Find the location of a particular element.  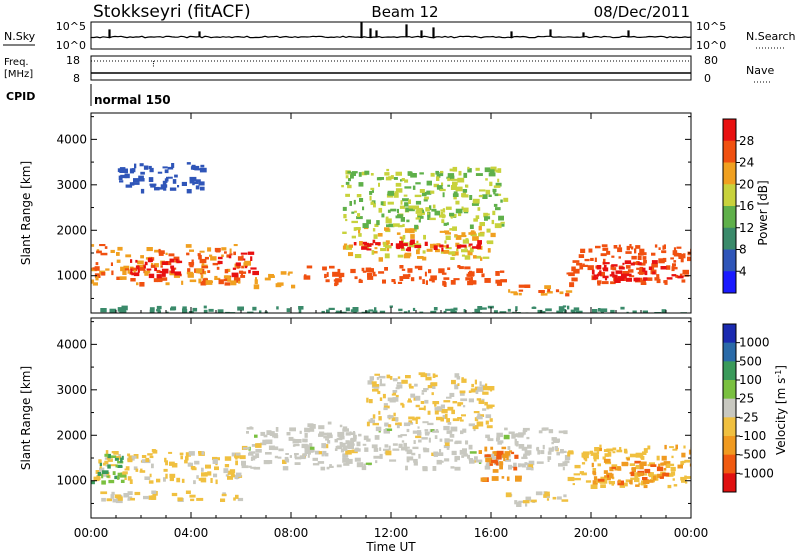

colorbar-tick-label: 4 is located at coordinates (743, 271).